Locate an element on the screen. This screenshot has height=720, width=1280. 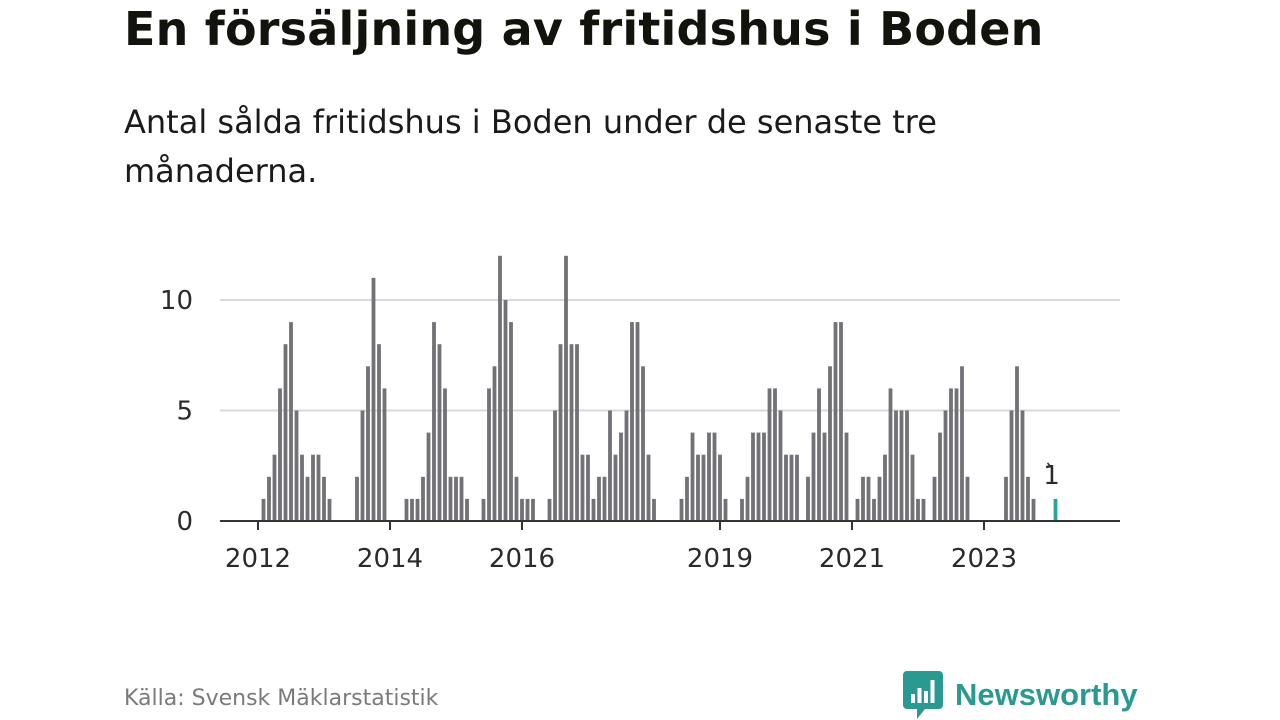
x-tick-label: 2019 is located at coordinates (720, 559).